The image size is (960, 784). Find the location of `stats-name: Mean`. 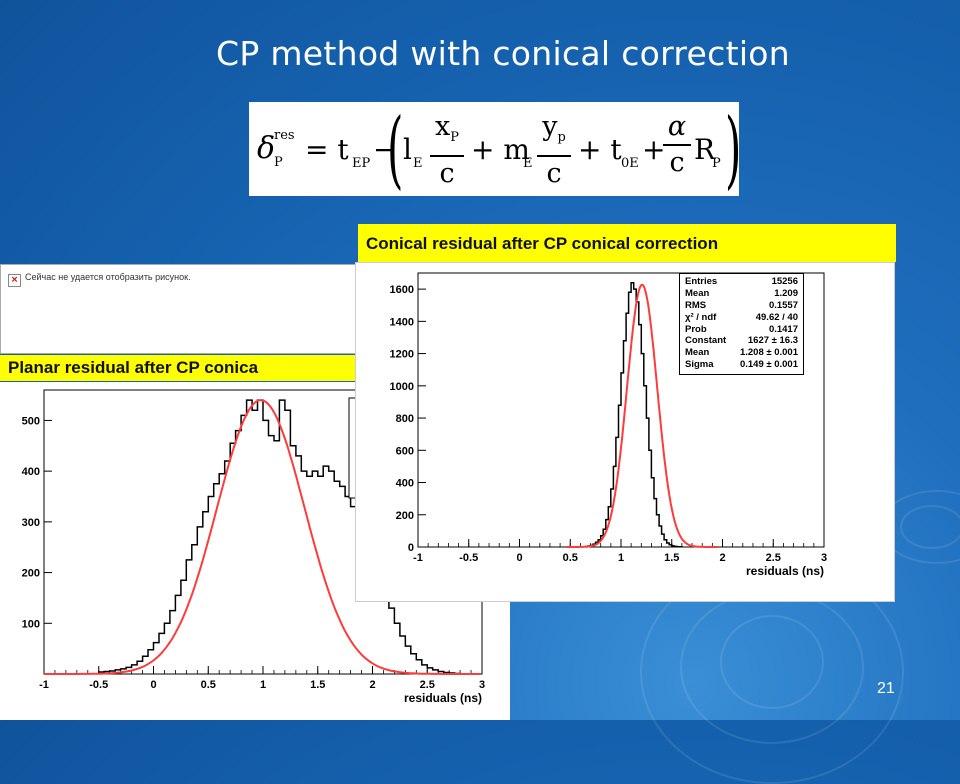

stats-name: Mean is located at coordinates (697, 293).